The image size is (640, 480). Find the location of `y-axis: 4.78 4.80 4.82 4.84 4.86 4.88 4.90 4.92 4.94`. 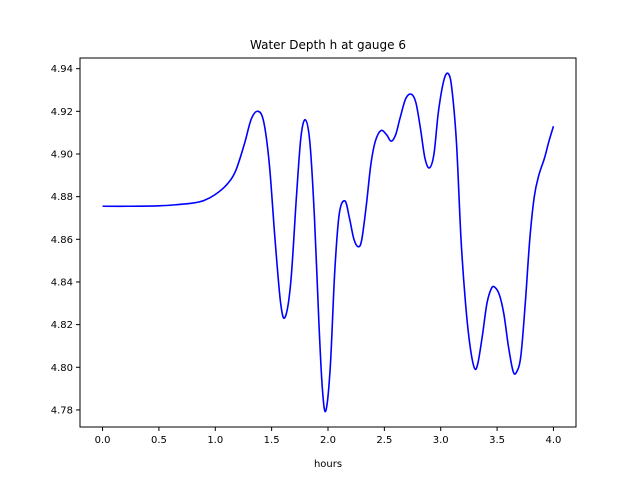

y-axis: 4.78 4.80 4.82 4.84 4.86 4.88 4.90 4.92 4.94 is located at coordinates (65, 240).